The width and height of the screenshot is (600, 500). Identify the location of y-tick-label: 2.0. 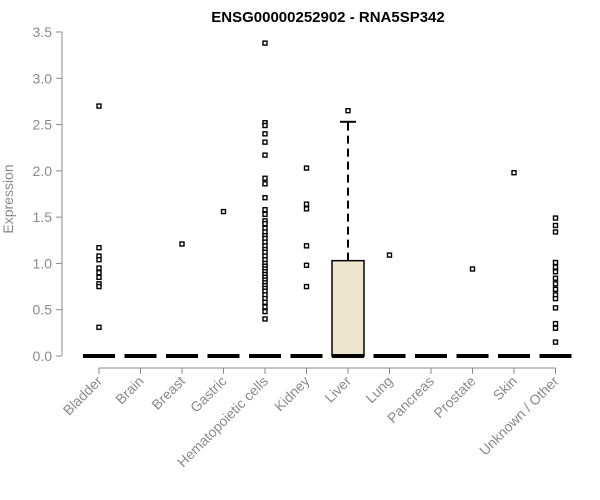
(43, 171).